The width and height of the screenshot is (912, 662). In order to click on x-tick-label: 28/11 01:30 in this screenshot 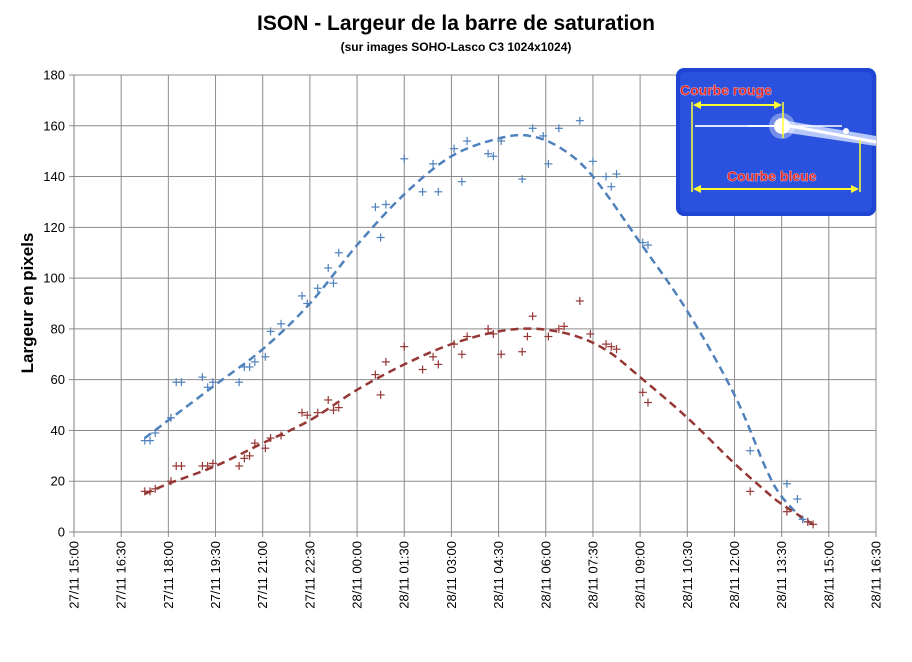, I will do `click(404, 575)`.